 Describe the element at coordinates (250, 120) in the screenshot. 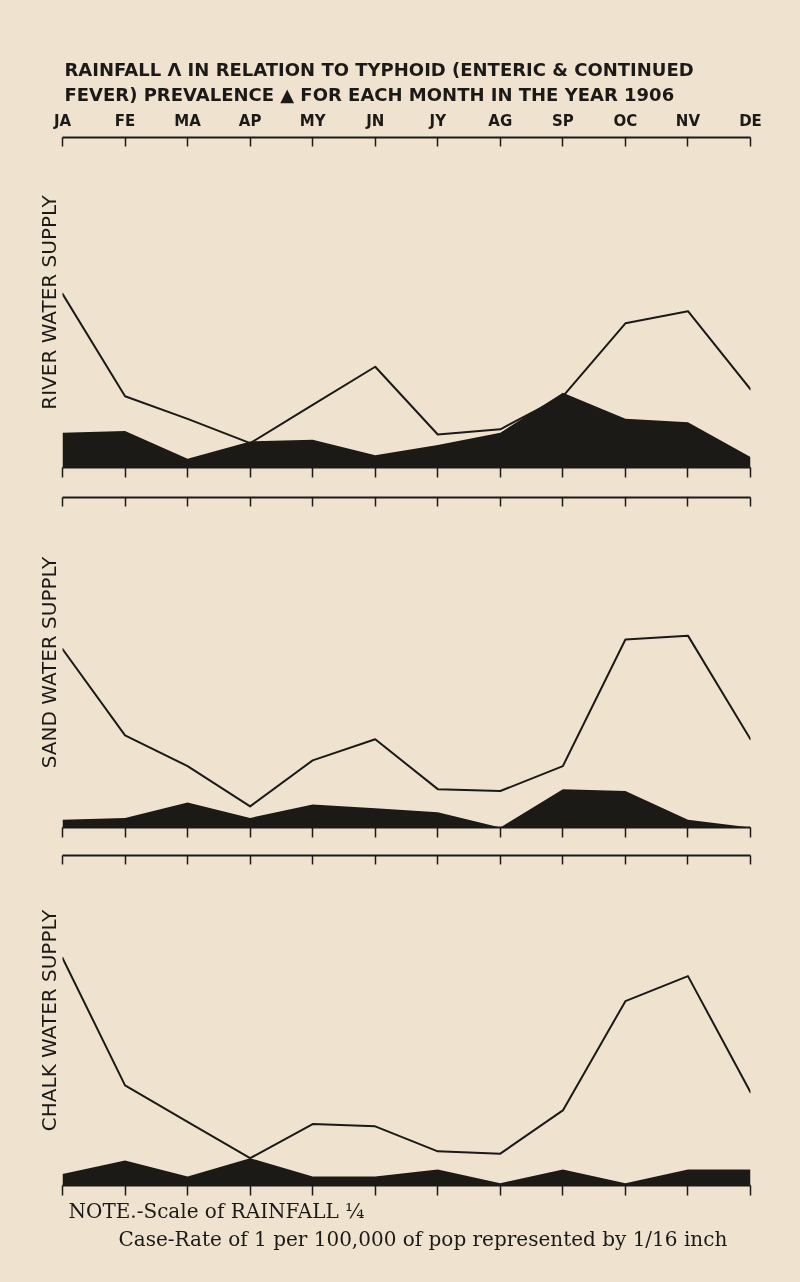

I see `x-tick-label: AP` at that location.